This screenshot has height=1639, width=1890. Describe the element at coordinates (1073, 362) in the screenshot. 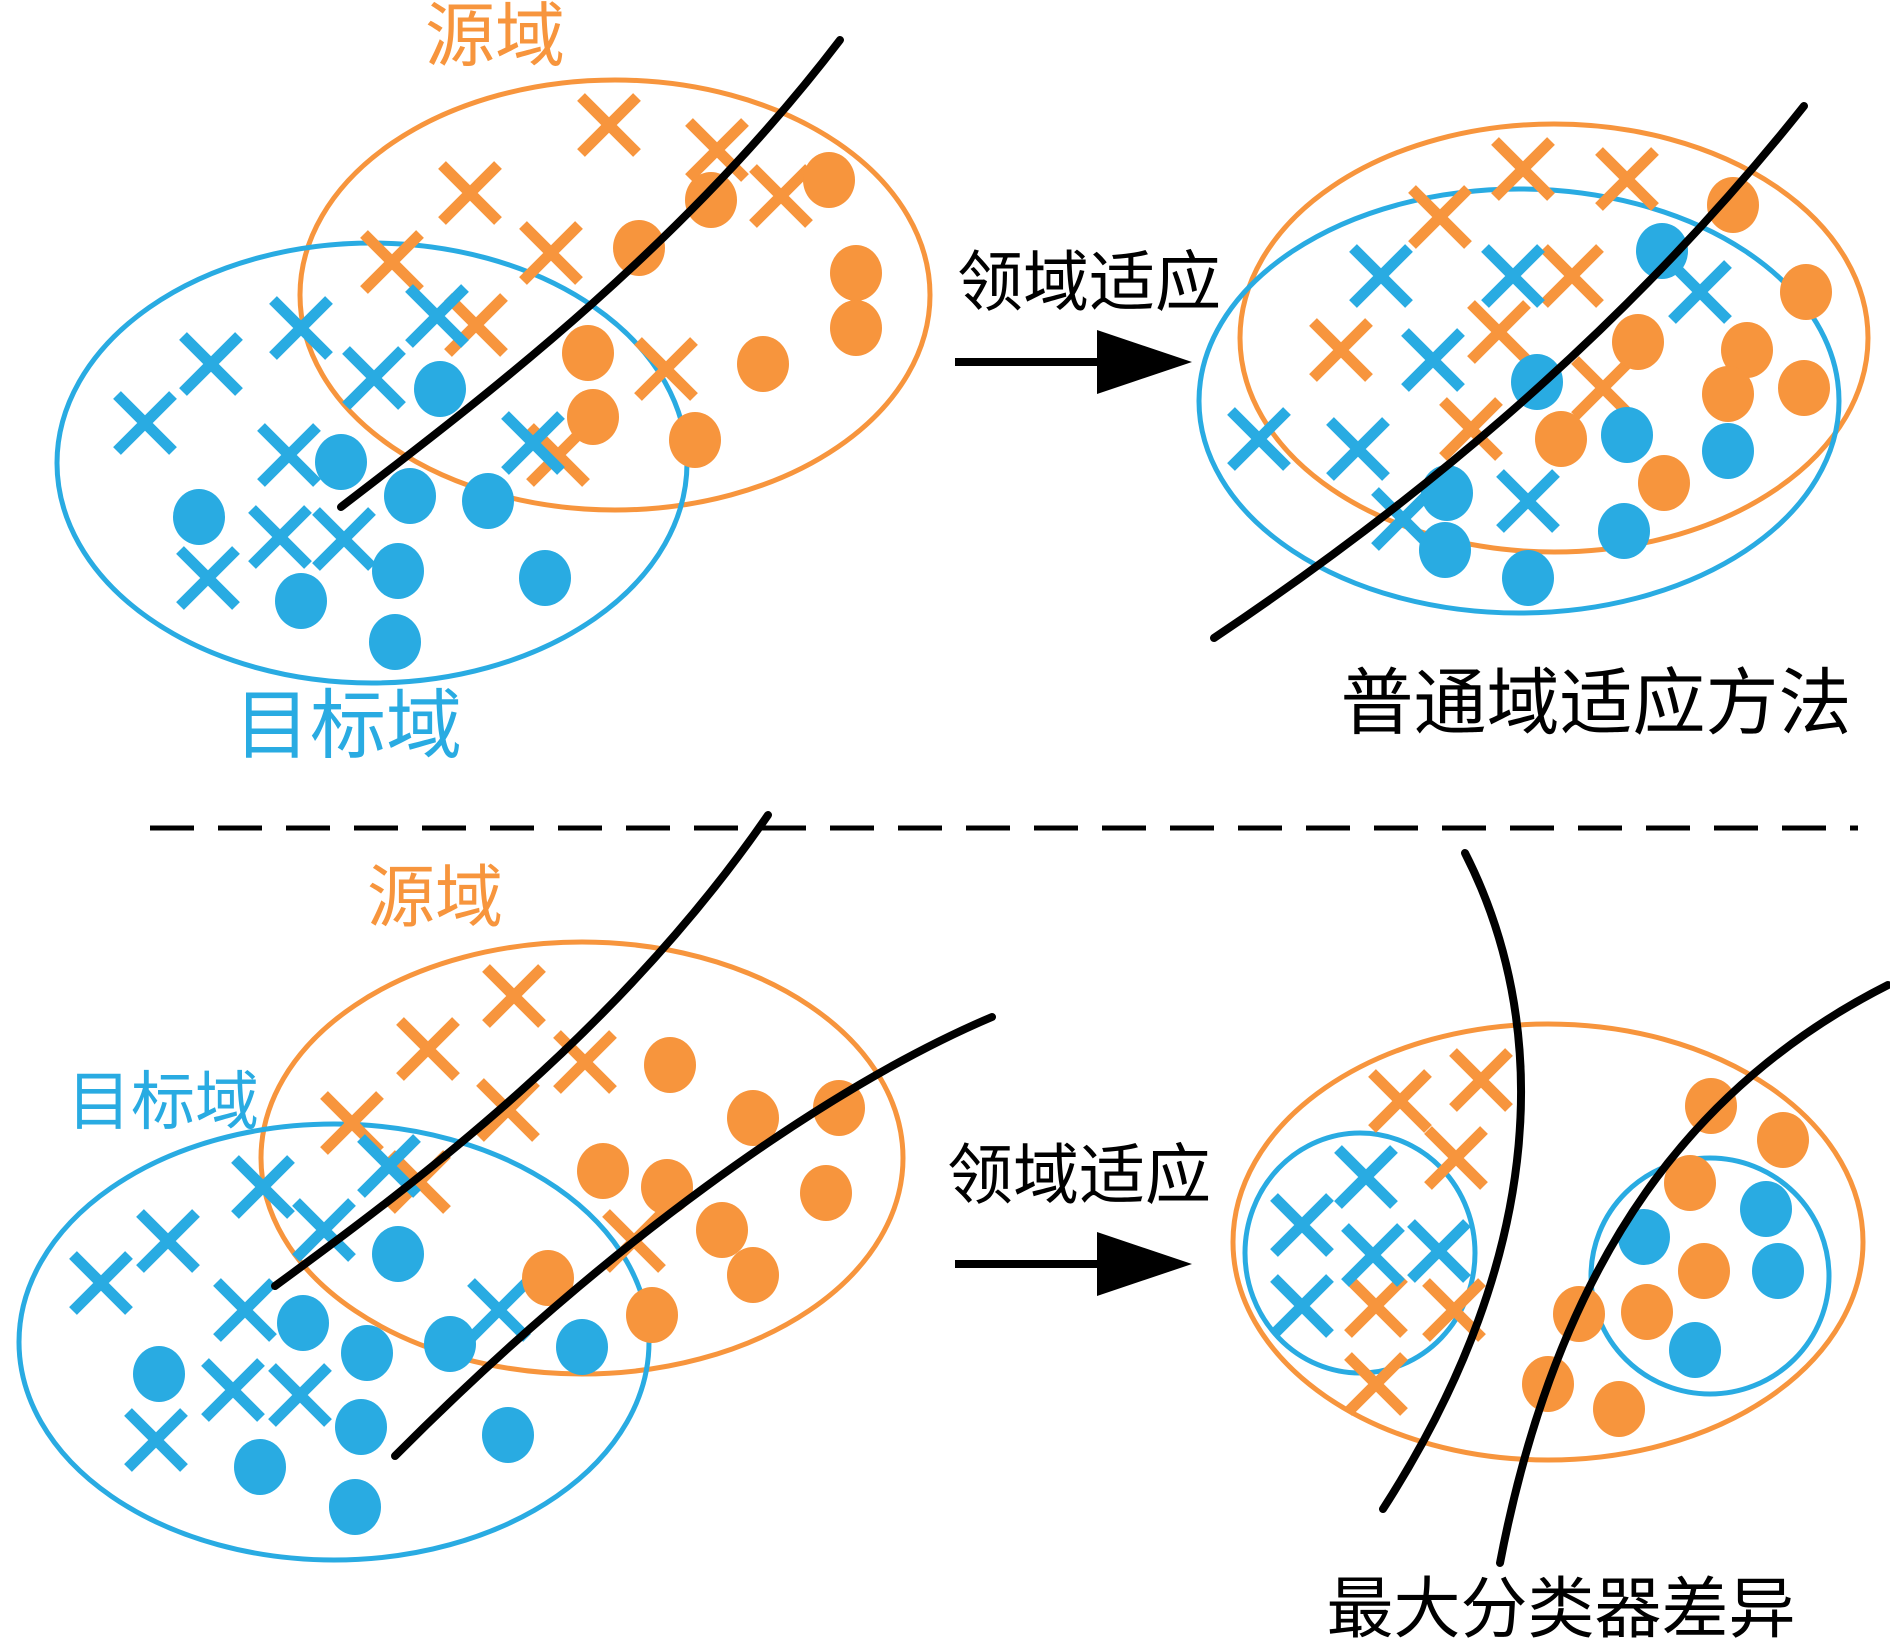

I see `arrow-top` at that location.